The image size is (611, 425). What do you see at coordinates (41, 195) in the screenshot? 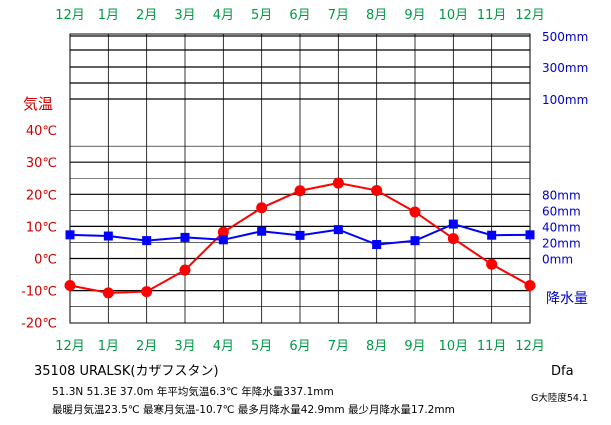
I see `left-tick-label: 20℃` at bounding box center [41, 195].